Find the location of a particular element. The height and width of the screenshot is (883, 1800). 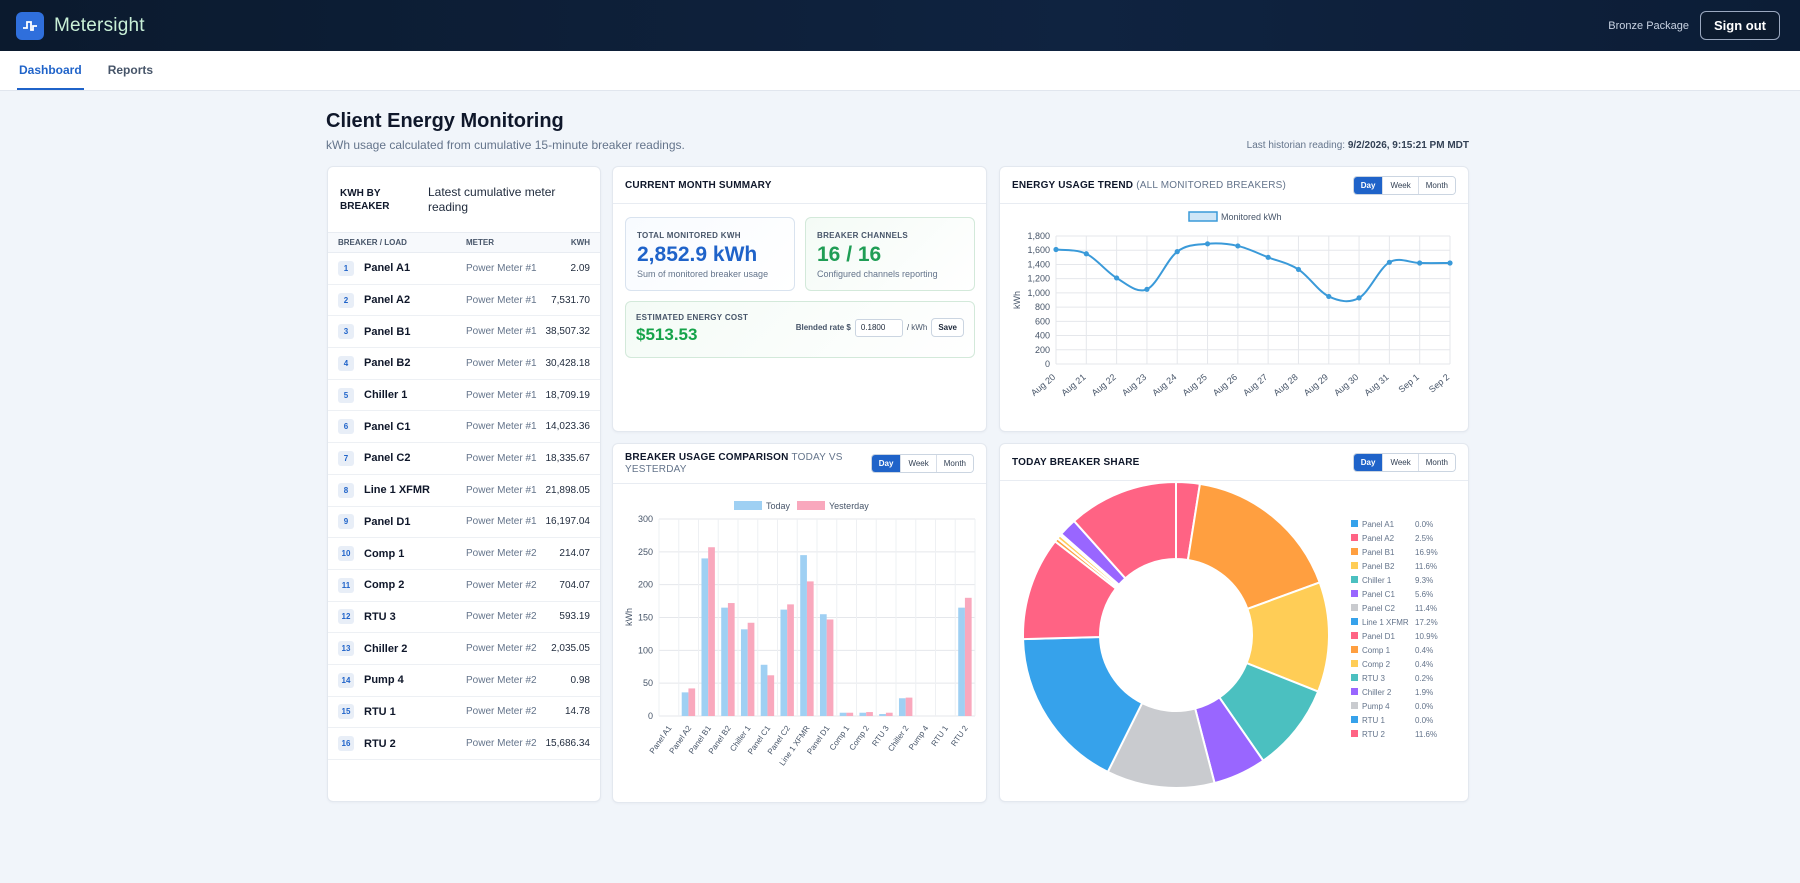

trend-legend-swatch is located at coordinates (1203, 216).